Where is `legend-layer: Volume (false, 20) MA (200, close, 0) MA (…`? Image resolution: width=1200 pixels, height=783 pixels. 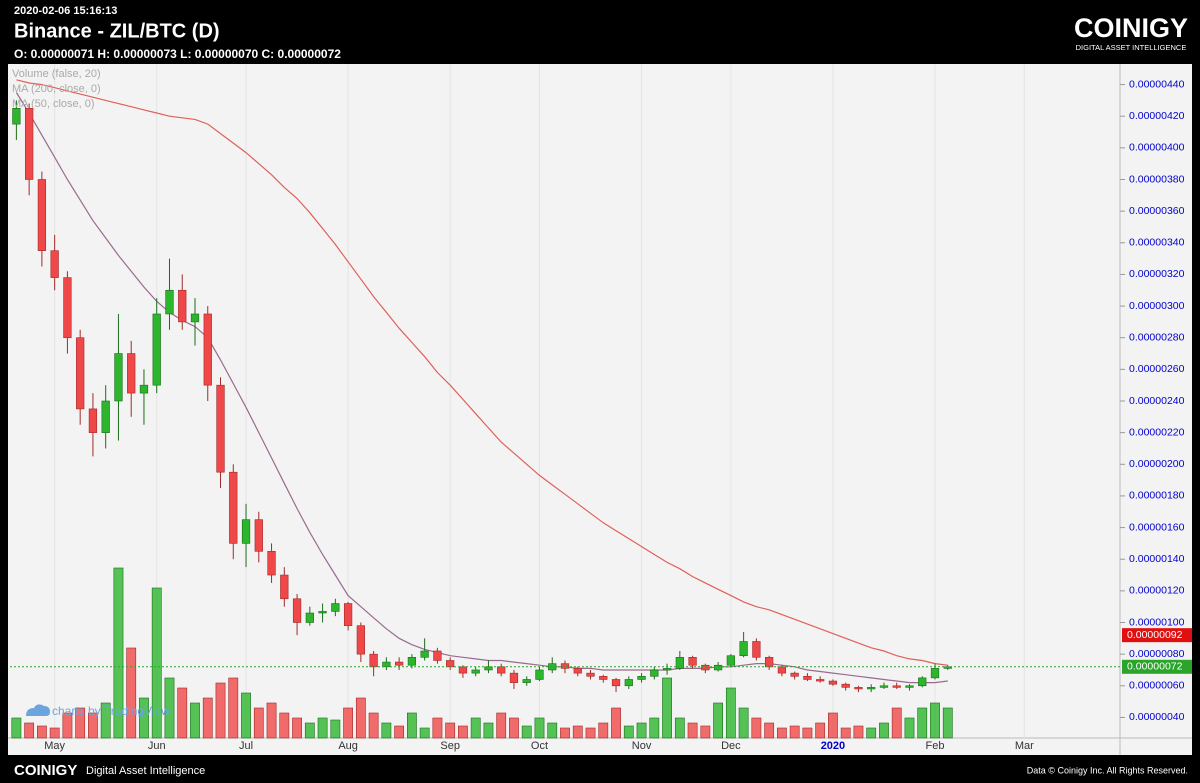 legend-layer: Volume (false, 20) MA (200, close, 0) MA (… is located at coordinates (56, 89).